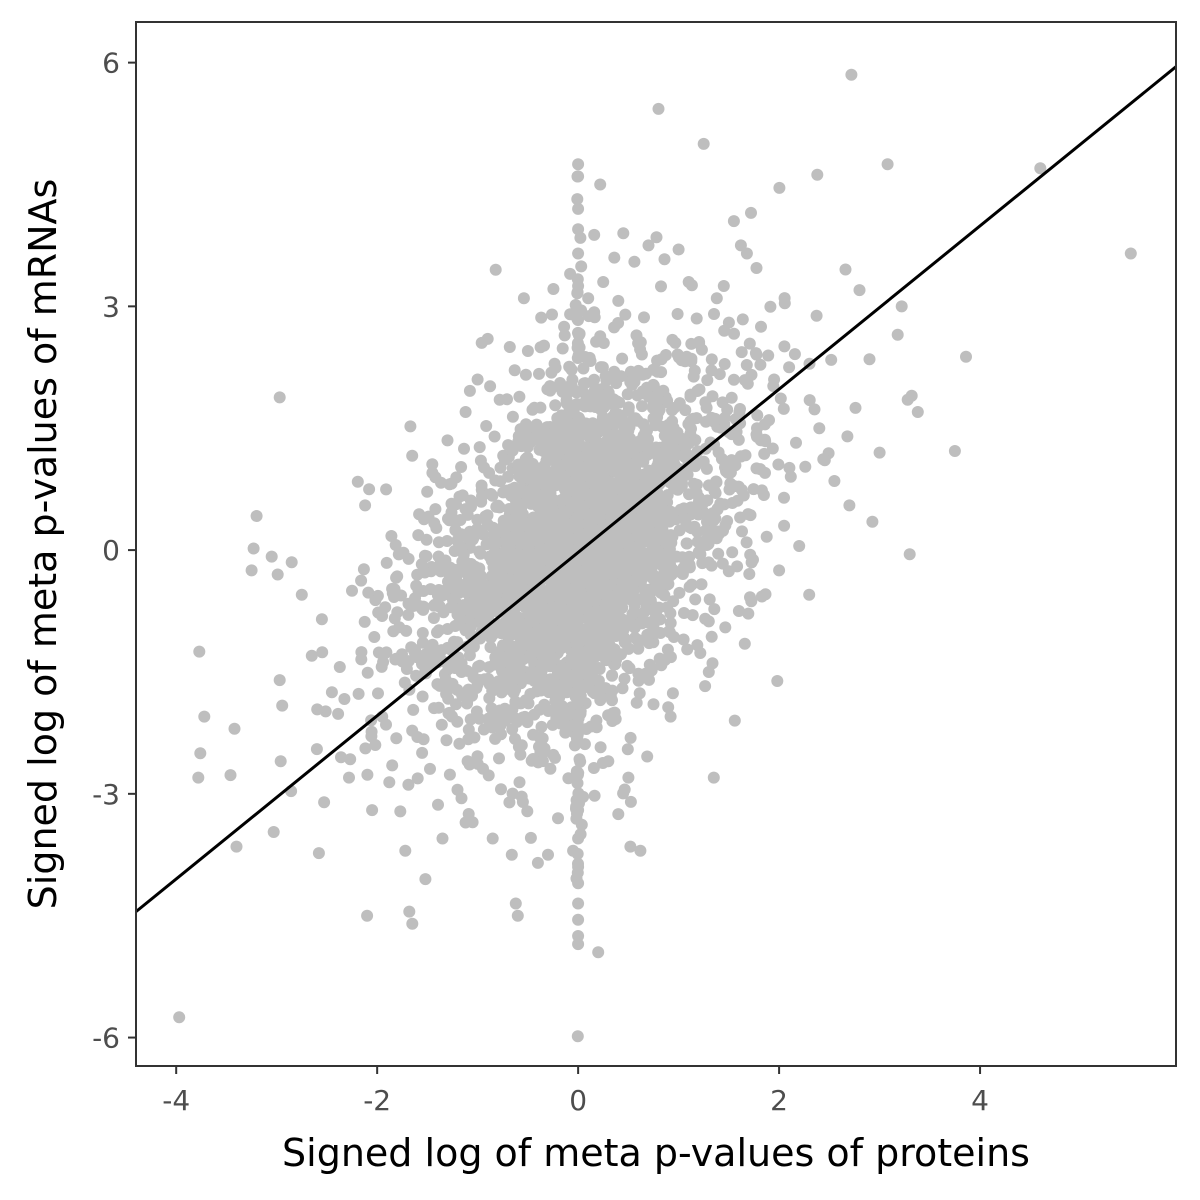 Image resolution: width=1200 pixels, height=1200 pixels. What do you see at coordinates (656, 1153) in the screenshot?
I see `x-axis-title: Signed log of meta p-values of proteins` at bounding box center [656, 1153].